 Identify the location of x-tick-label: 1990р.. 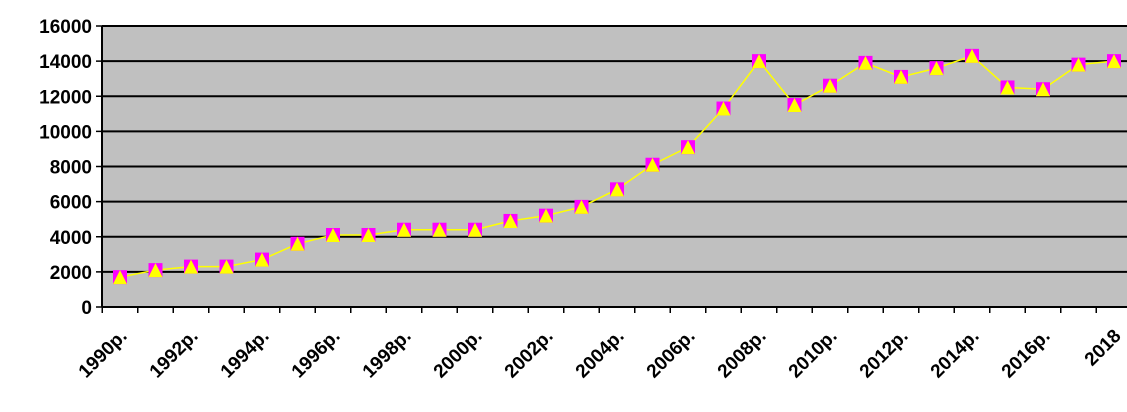
(103, 354).